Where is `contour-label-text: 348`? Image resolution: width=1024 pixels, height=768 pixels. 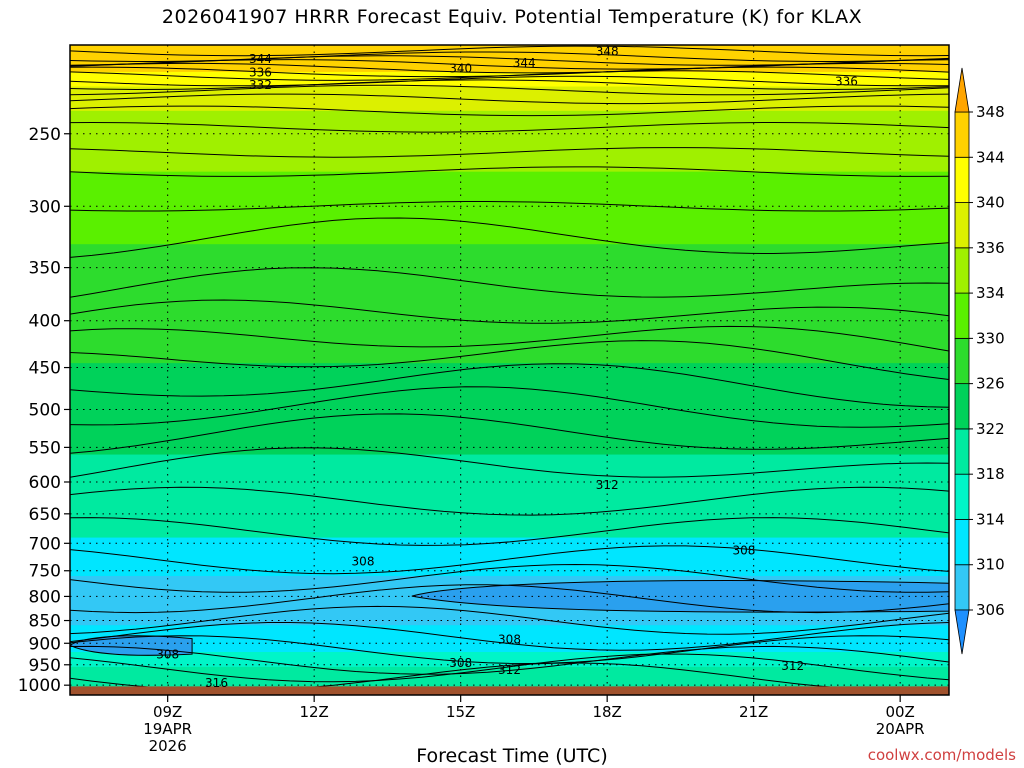
contour-label-text: 348 is located at coordinates (607, 51).